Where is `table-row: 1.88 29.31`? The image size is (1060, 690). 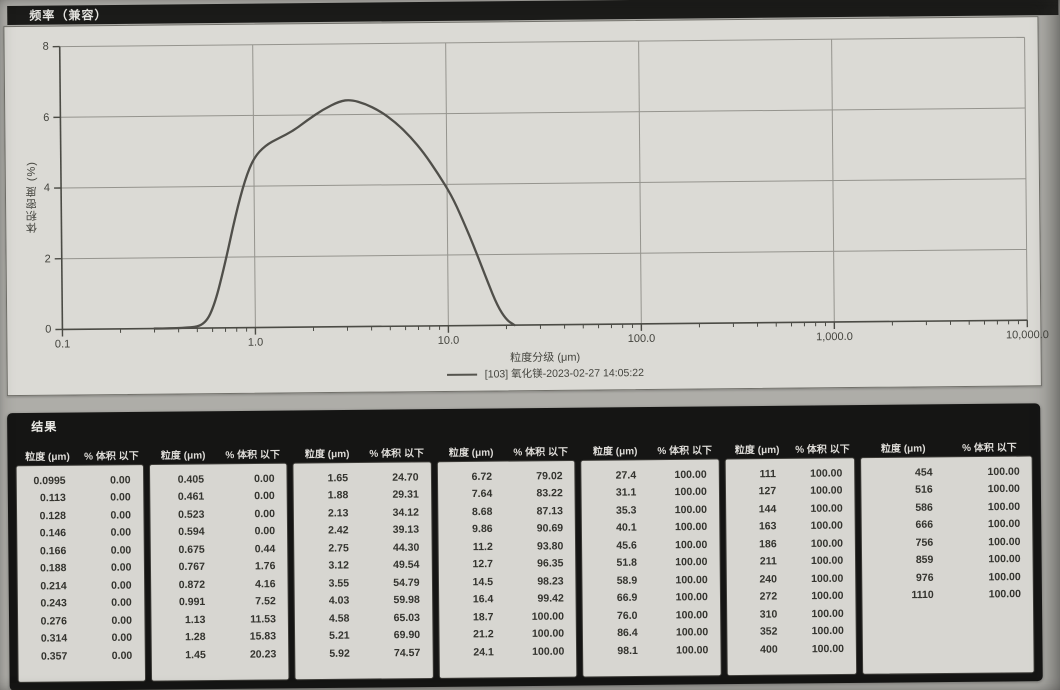
table-row: 1.88 29.31 is located at coordinates (362, 495).